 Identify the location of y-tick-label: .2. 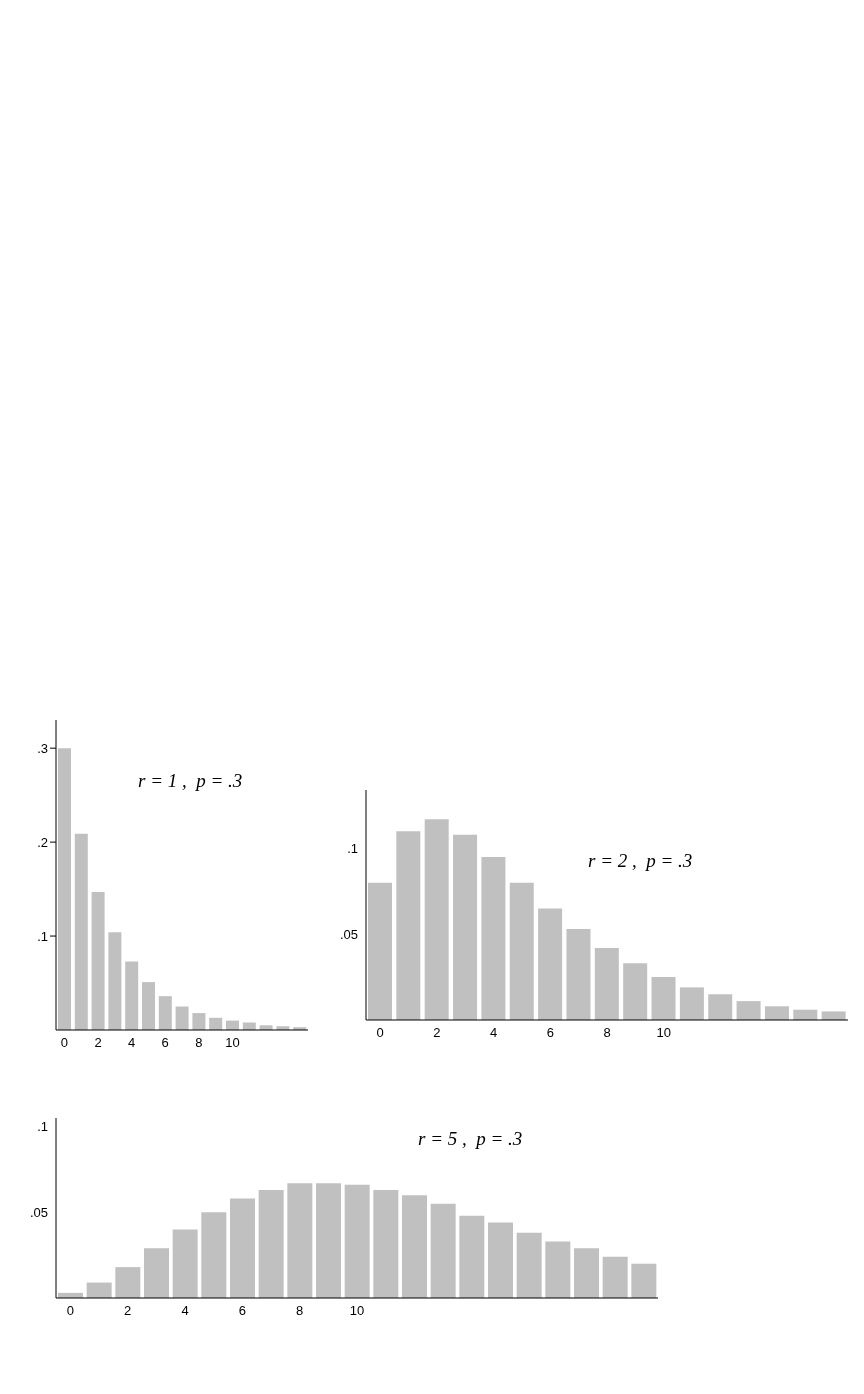
(42, 842).